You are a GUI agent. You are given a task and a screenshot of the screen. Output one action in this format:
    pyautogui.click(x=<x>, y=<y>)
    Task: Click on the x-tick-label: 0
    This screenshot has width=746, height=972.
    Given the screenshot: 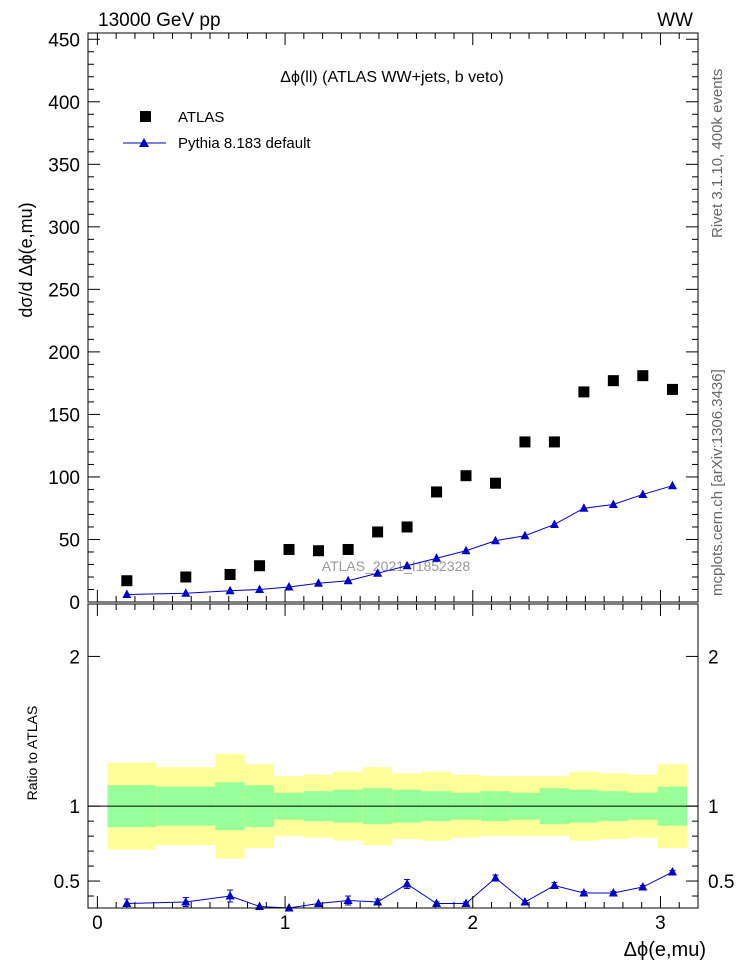 What is the action you would take?
    pyautogui.click(x=97, y=923)
    